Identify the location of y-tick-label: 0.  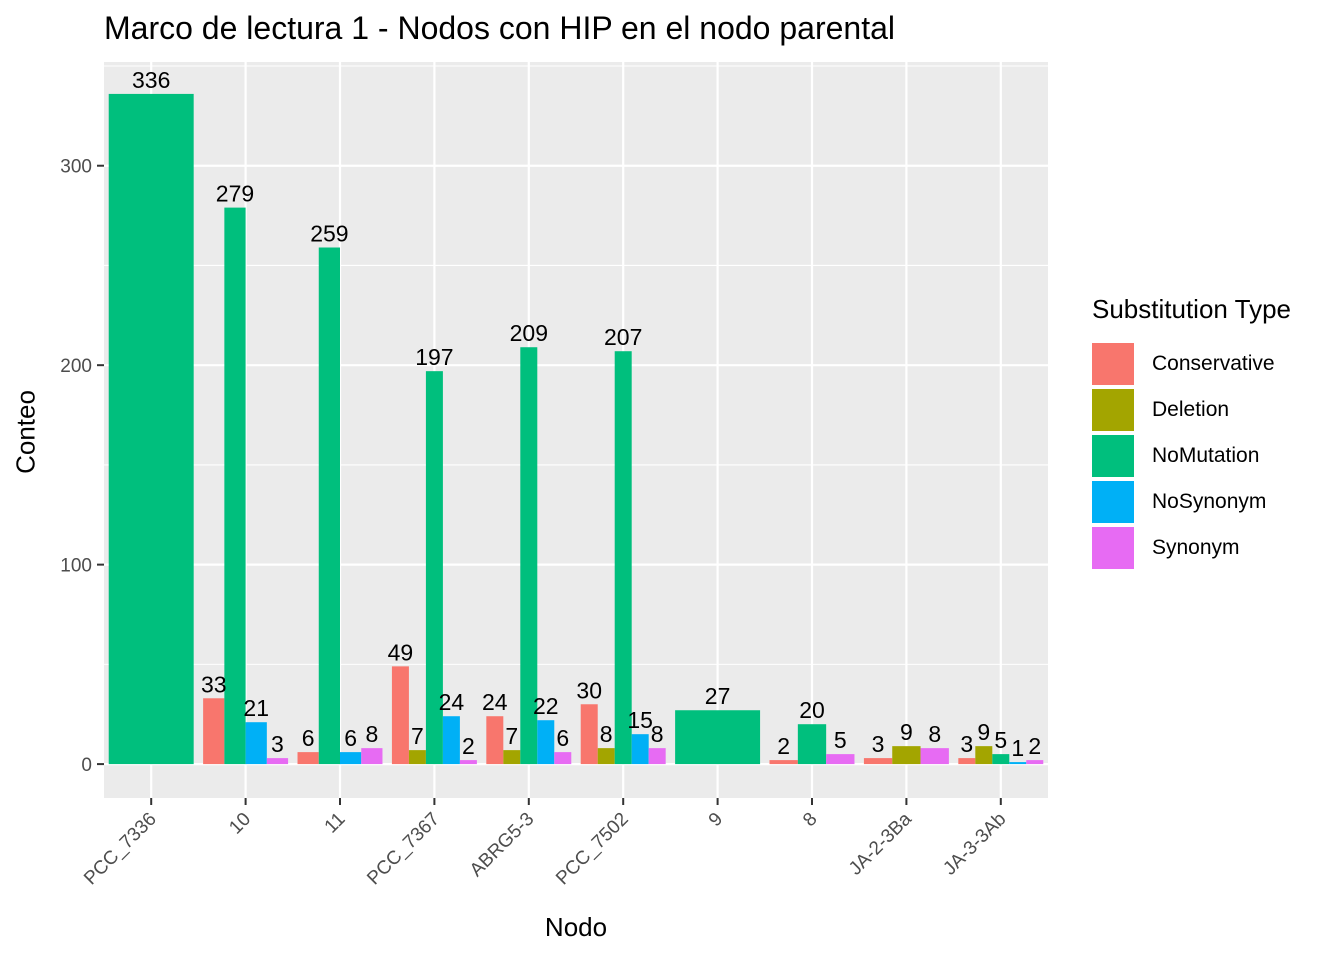
(86, 765).